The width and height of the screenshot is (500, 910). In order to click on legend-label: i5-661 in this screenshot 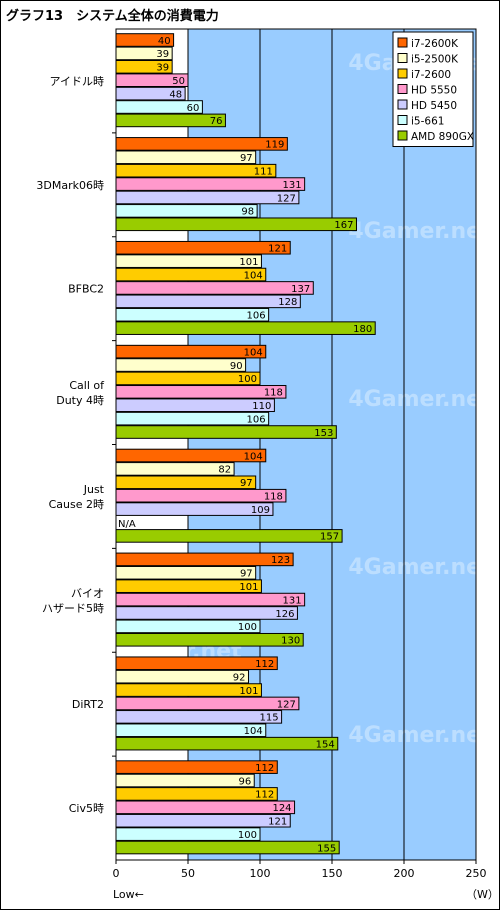, I will do `click(427, 122)`.